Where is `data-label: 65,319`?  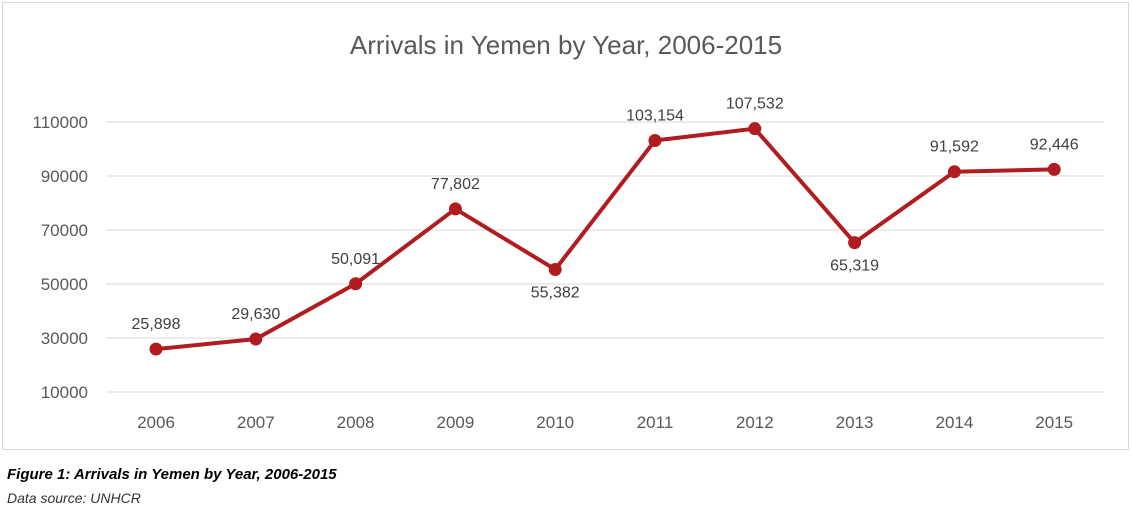 data-label: 65,319 is located at coordinates (854, 266).